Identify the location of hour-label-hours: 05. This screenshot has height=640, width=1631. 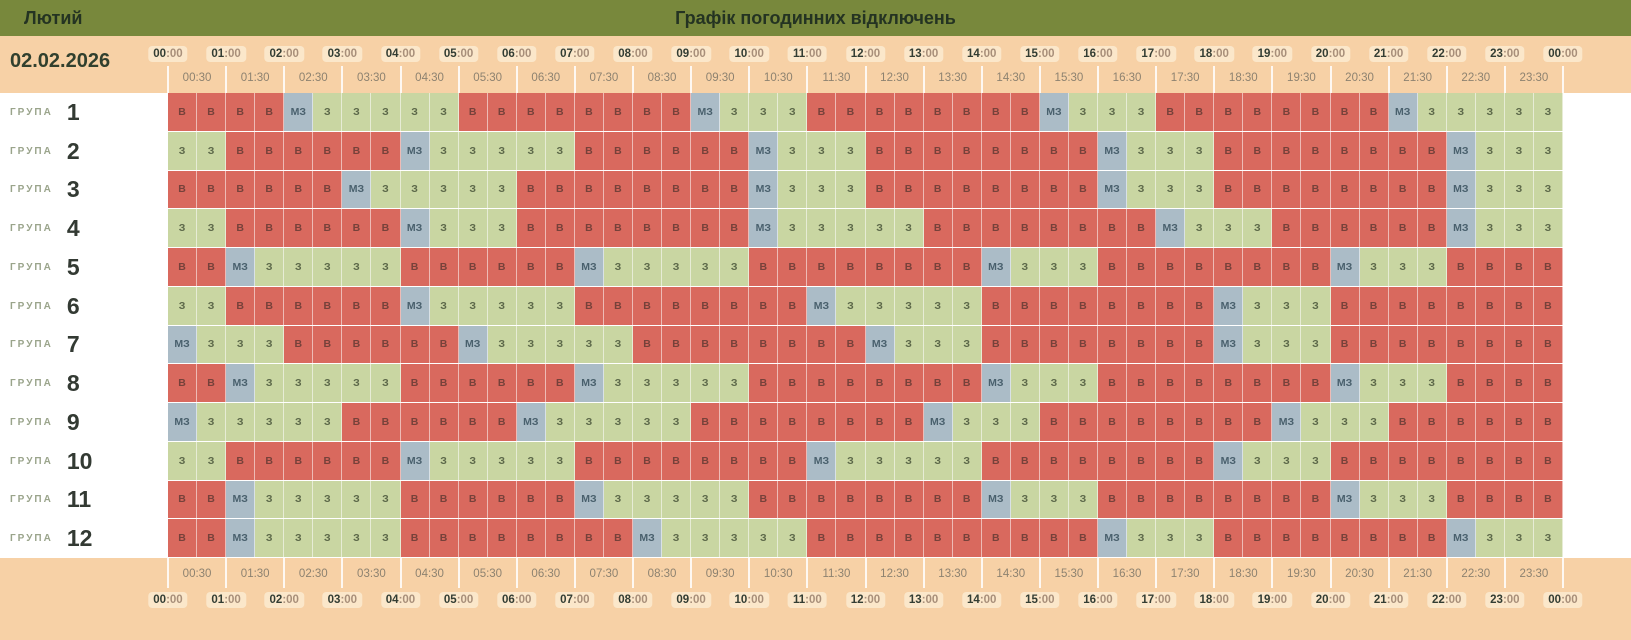
(450, 54).